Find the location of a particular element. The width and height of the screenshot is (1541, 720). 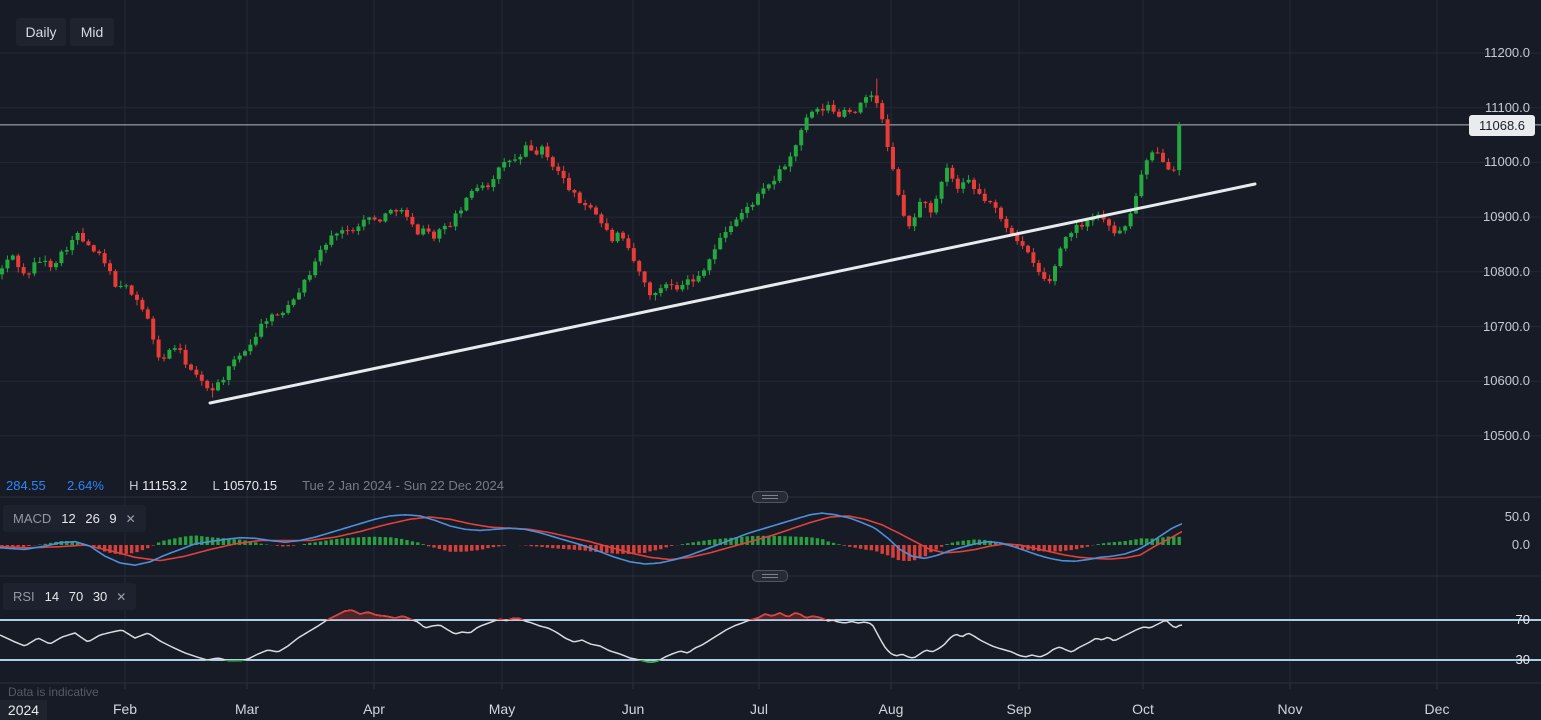

rsi-panel-resize-handle is located at coordinates (770, 576).